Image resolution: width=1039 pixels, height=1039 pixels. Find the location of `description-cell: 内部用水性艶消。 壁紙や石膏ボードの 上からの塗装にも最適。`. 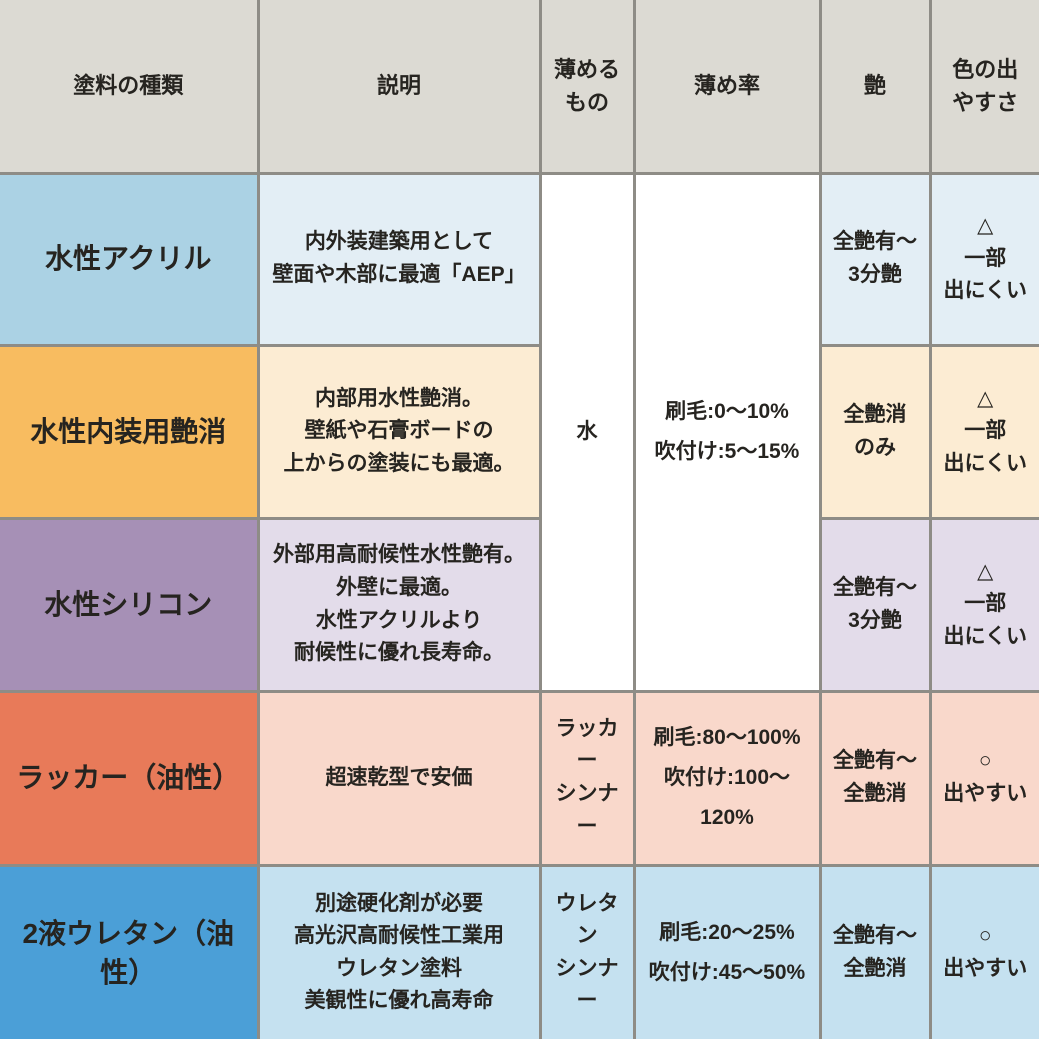

description-cell: 内部用水性艶消。 壁紙や石膏ボードの 上からの塗装にも最適。 is located at coordinates (399, 431).